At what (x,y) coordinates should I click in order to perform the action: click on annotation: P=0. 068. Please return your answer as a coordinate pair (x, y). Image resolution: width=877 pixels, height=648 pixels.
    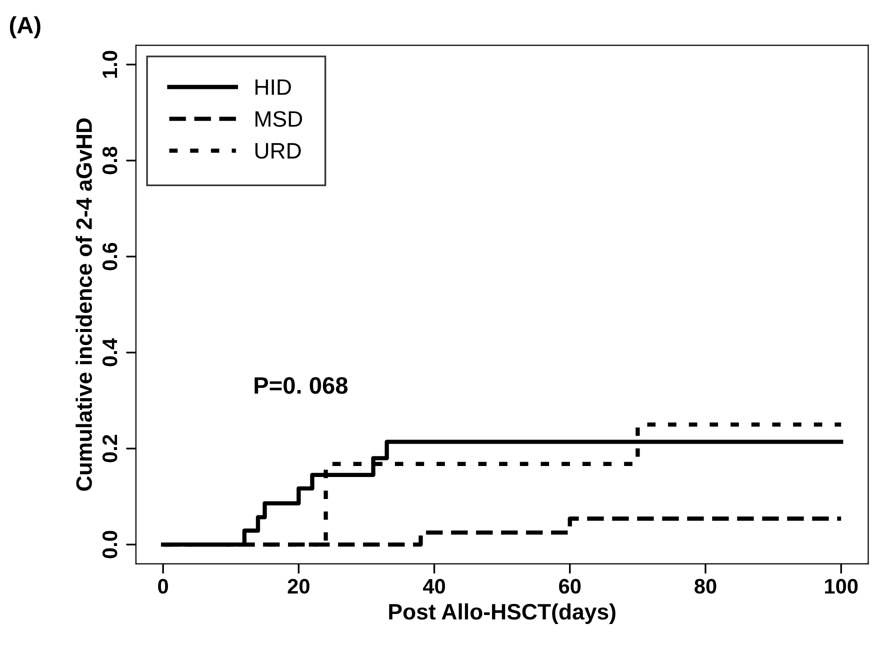
    Looking at the image, I should click on (301, 385).